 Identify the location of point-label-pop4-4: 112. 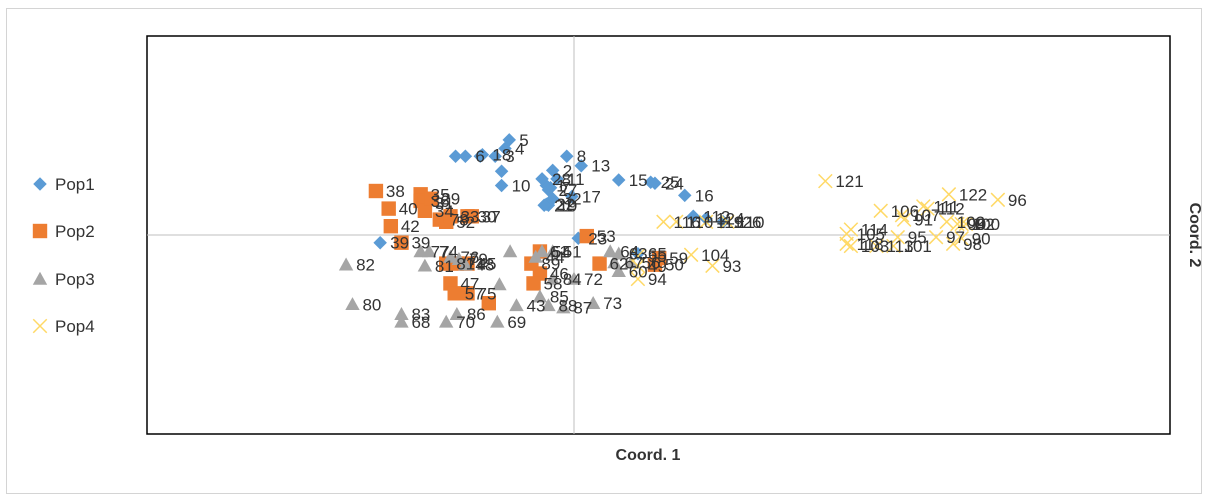
(951, 209).